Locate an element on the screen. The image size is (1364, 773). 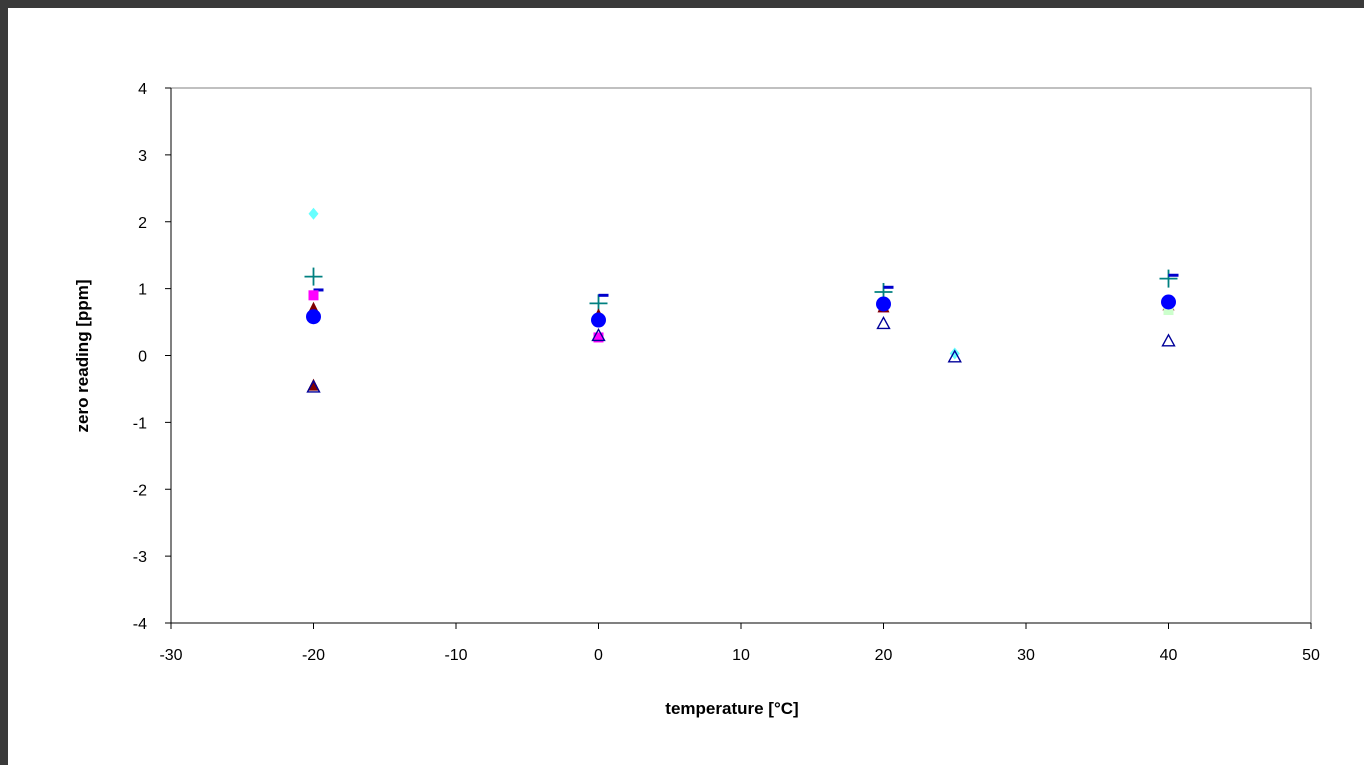
y-tick-label: -1 is located at coordinates (140, 423).